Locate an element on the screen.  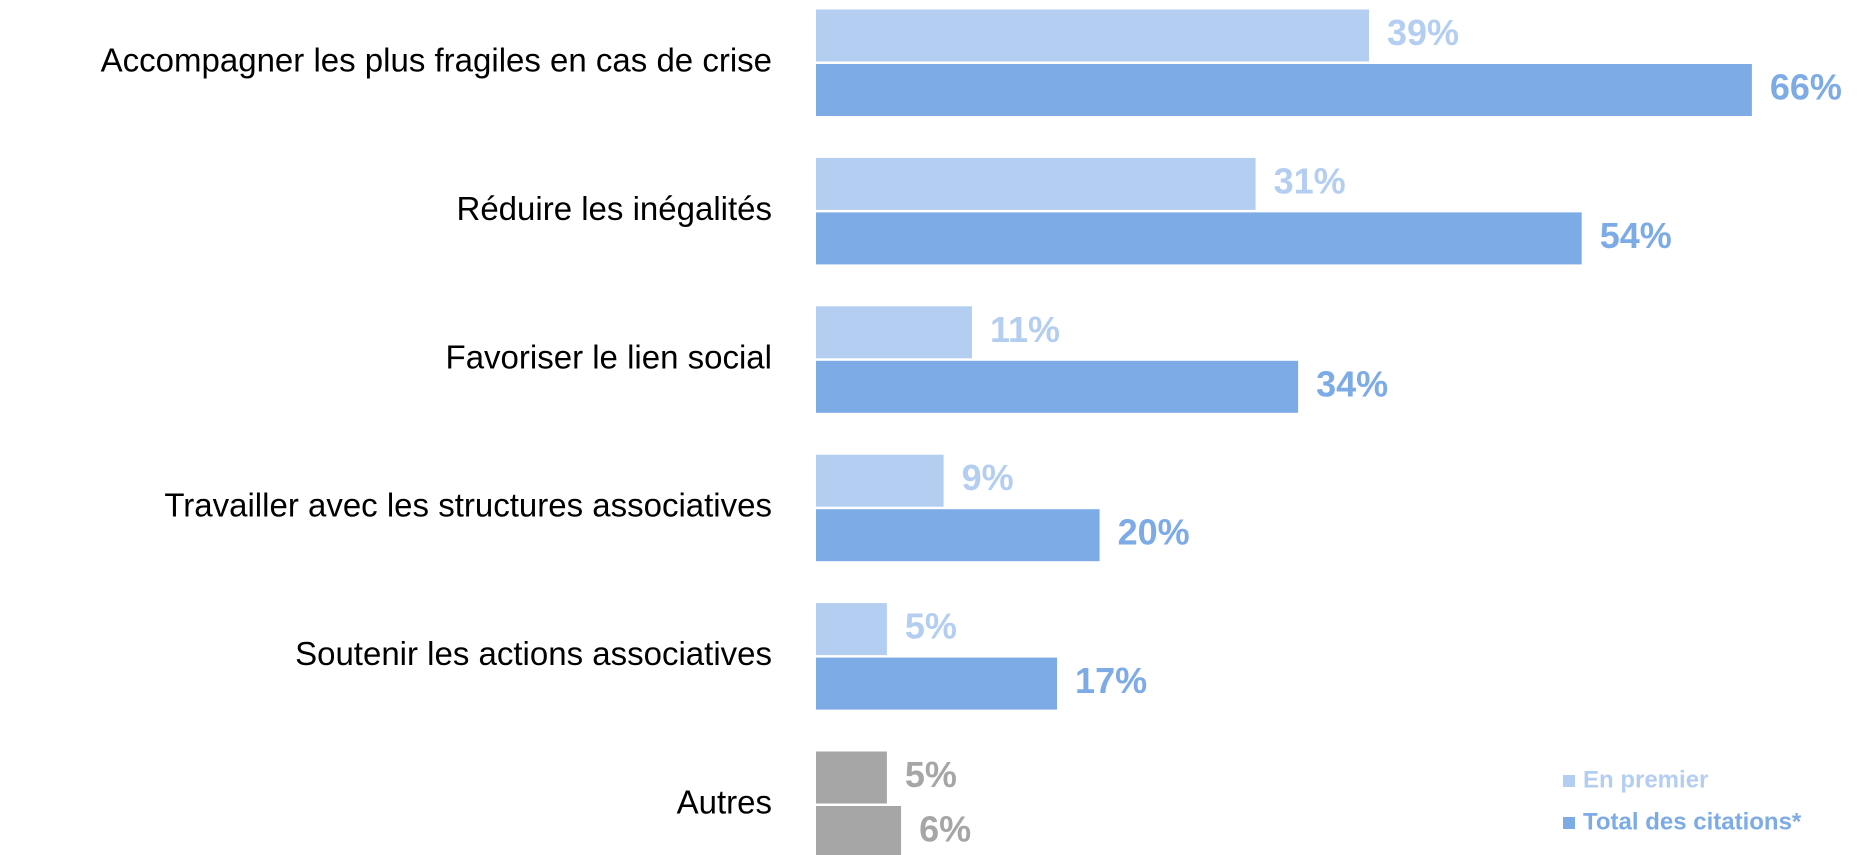
data-label: 66% is located at coordinates (1806, 87).